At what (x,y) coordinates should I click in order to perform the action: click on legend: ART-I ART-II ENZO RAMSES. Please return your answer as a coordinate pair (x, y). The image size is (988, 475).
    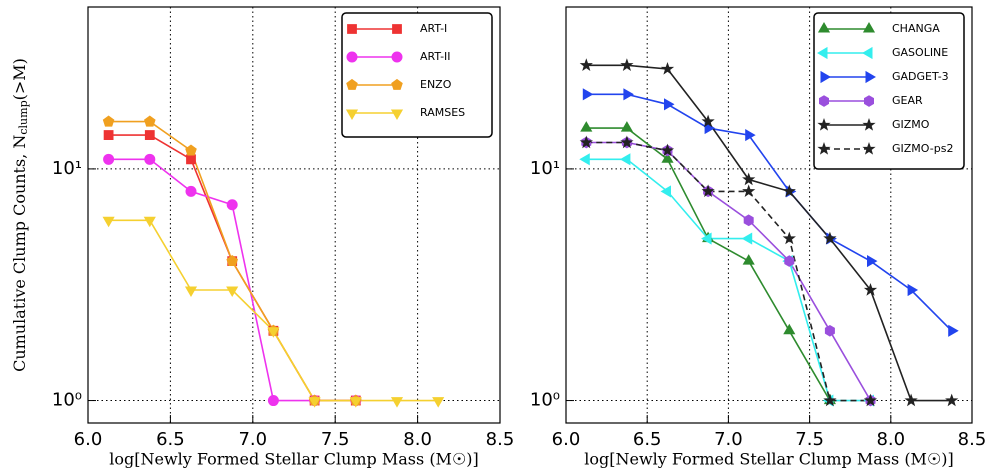
    Looking at the image, I should click on (417, 75).